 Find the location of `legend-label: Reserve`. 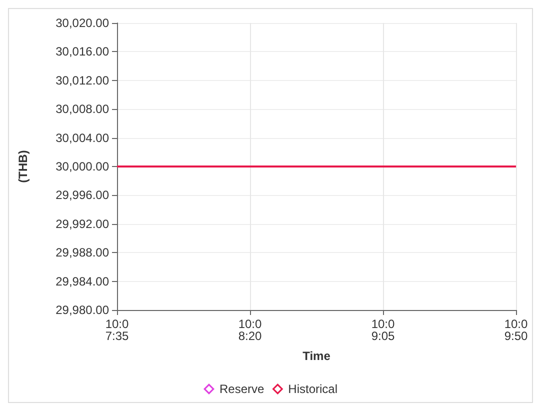

legend-label: Reserve is located at coordinates (241, 389).